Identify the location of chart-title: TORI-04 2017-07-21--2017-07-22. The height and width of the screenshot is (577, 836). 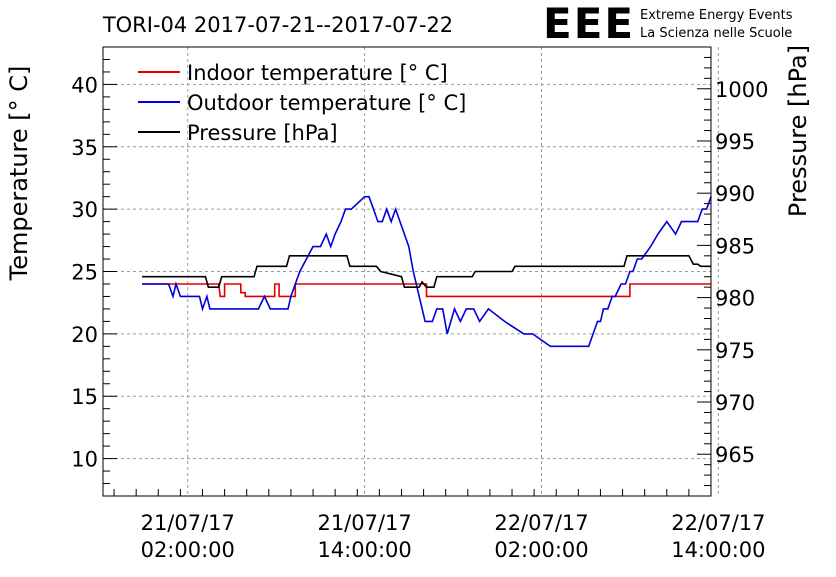
(277, 25).